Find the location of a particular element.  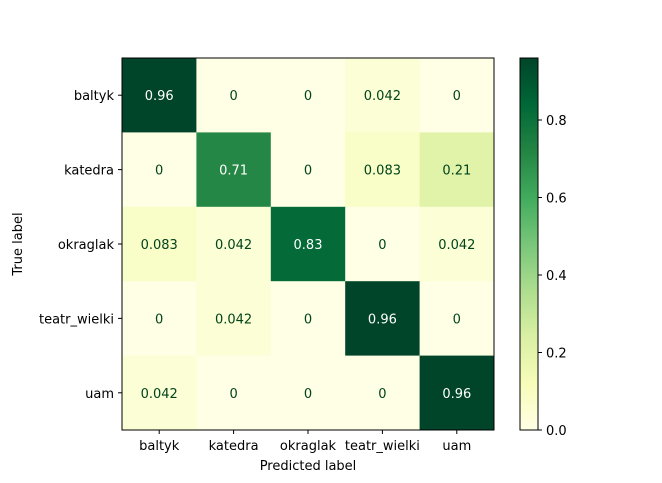

heatmap-cell-r0-c0 is located at coordinates (159, 95).